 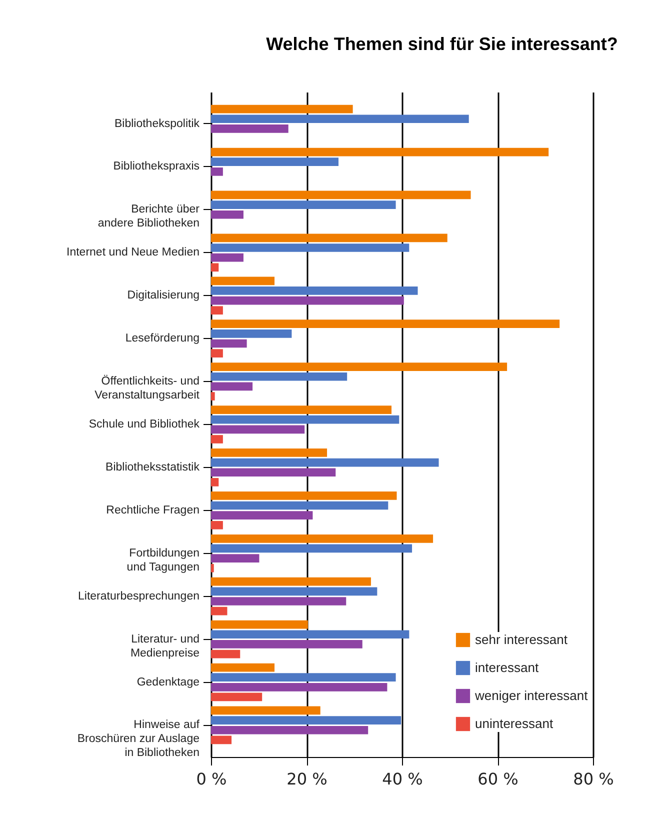 What do you see at coordinates (307, 779) in the screenshot?
I see `x-tick-label: 20 %` at bounding box center [307, 779].